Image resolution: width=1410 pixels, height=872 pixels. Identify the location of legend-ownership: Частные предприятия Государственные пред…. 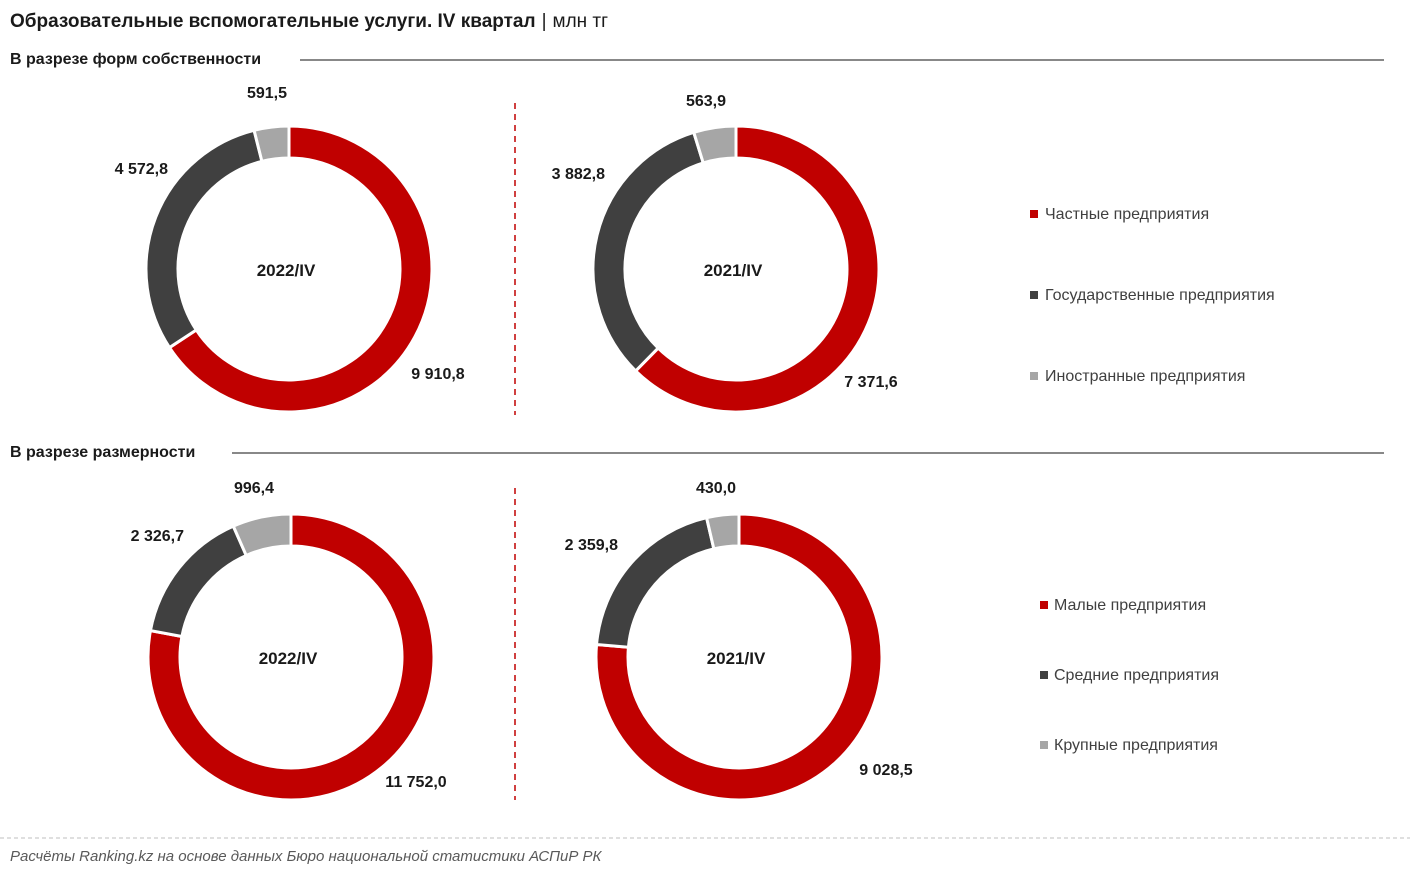
(1152, 295).